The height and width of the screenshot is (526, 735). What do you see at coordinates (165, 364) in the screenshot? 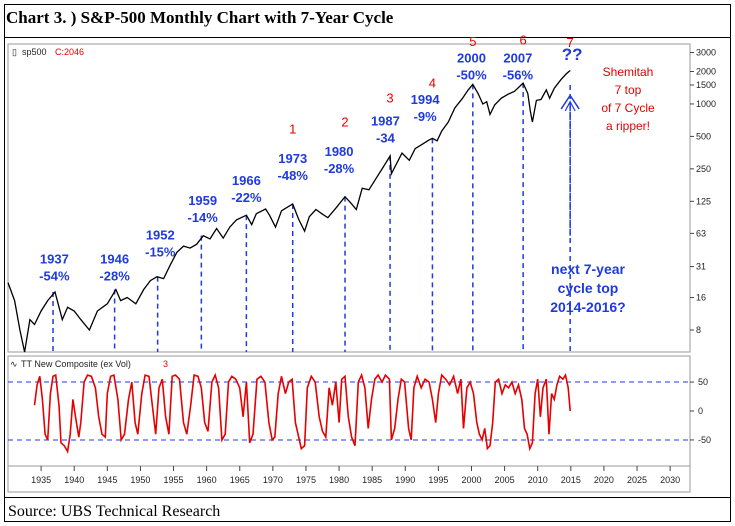
I see `indicator-label-suffix: 3` at bounding box center [165, 364].